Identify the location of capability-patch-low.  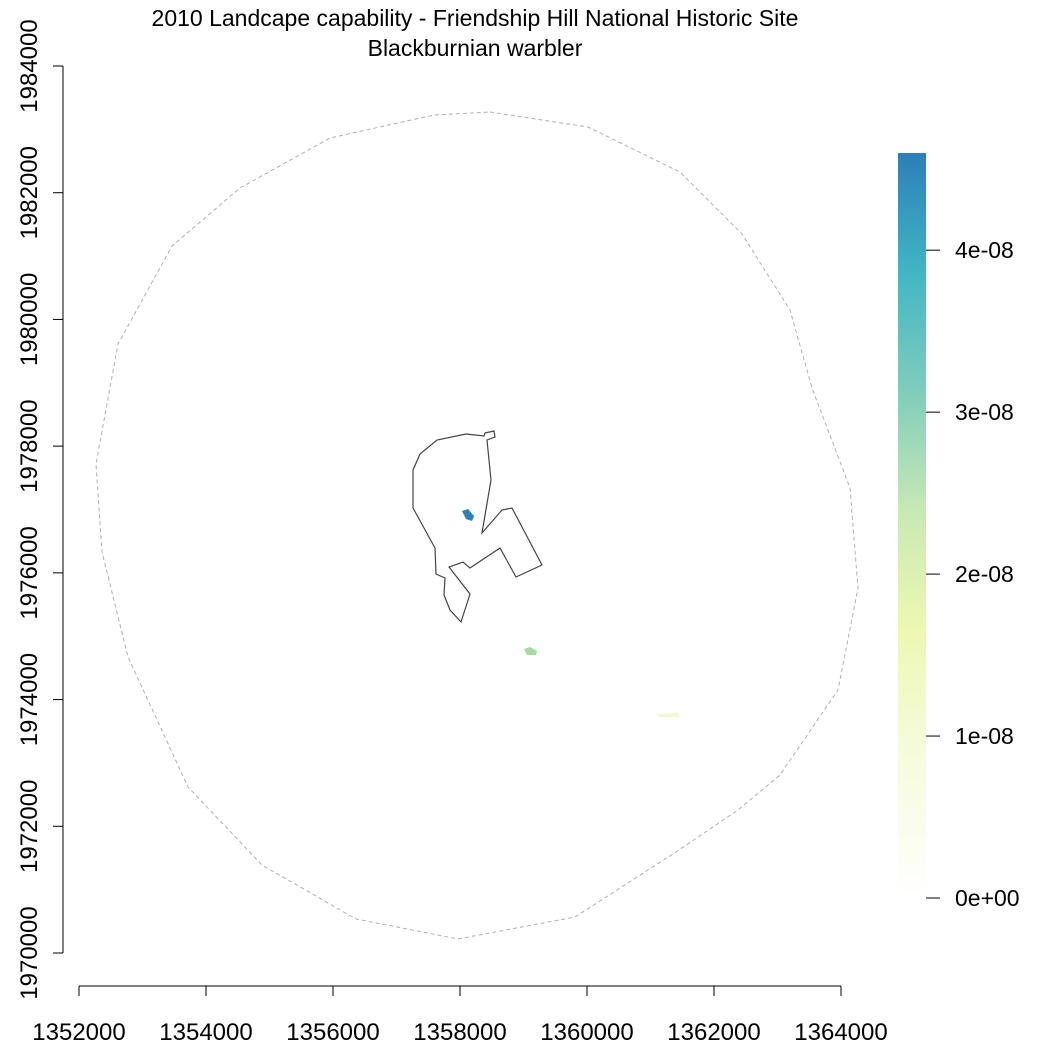
(668, 715).